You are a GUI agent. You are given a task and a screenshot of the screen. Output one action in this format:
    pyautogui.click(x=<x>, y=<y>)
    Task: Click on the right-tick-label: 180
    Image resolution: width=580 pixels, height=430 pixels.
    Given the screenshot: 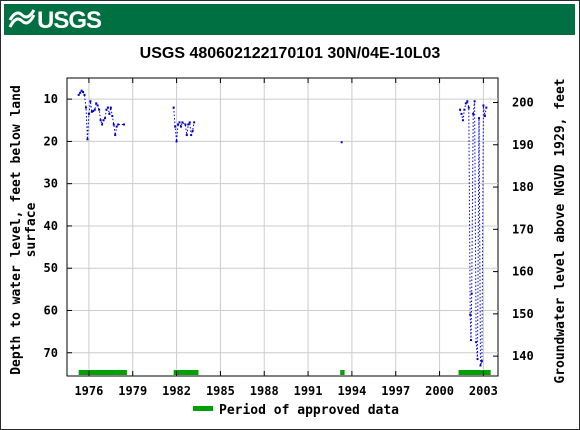 What is the action you would take?
    pyautogui.click(x=523, y=187)
    